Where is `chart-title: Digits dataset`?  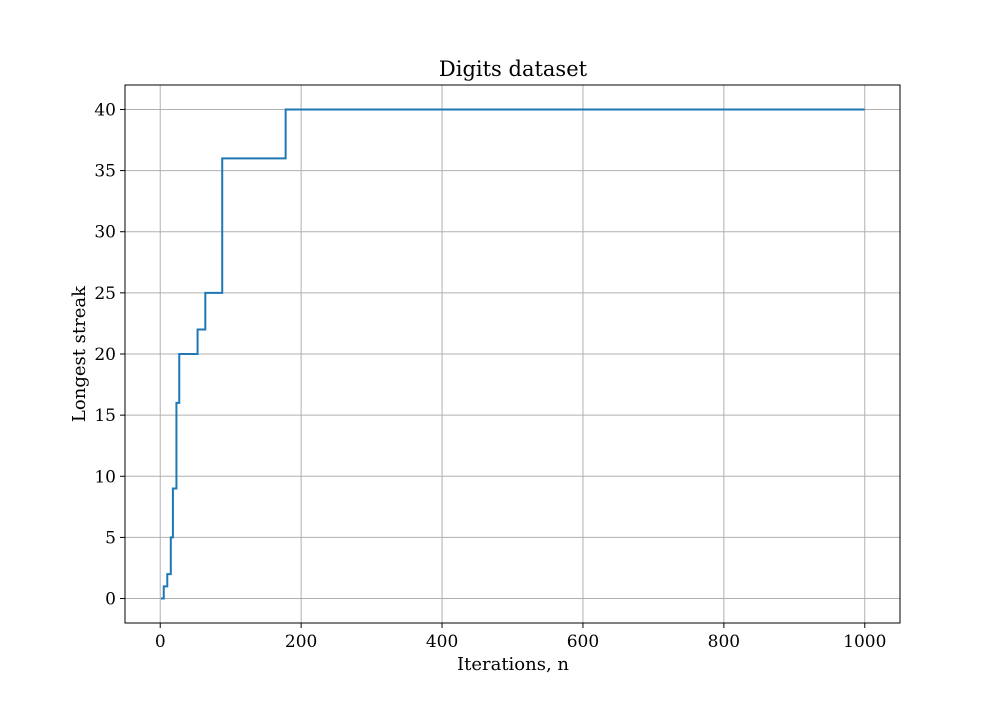
chart-title: Digits dataset is located at coordinates (513, 69).